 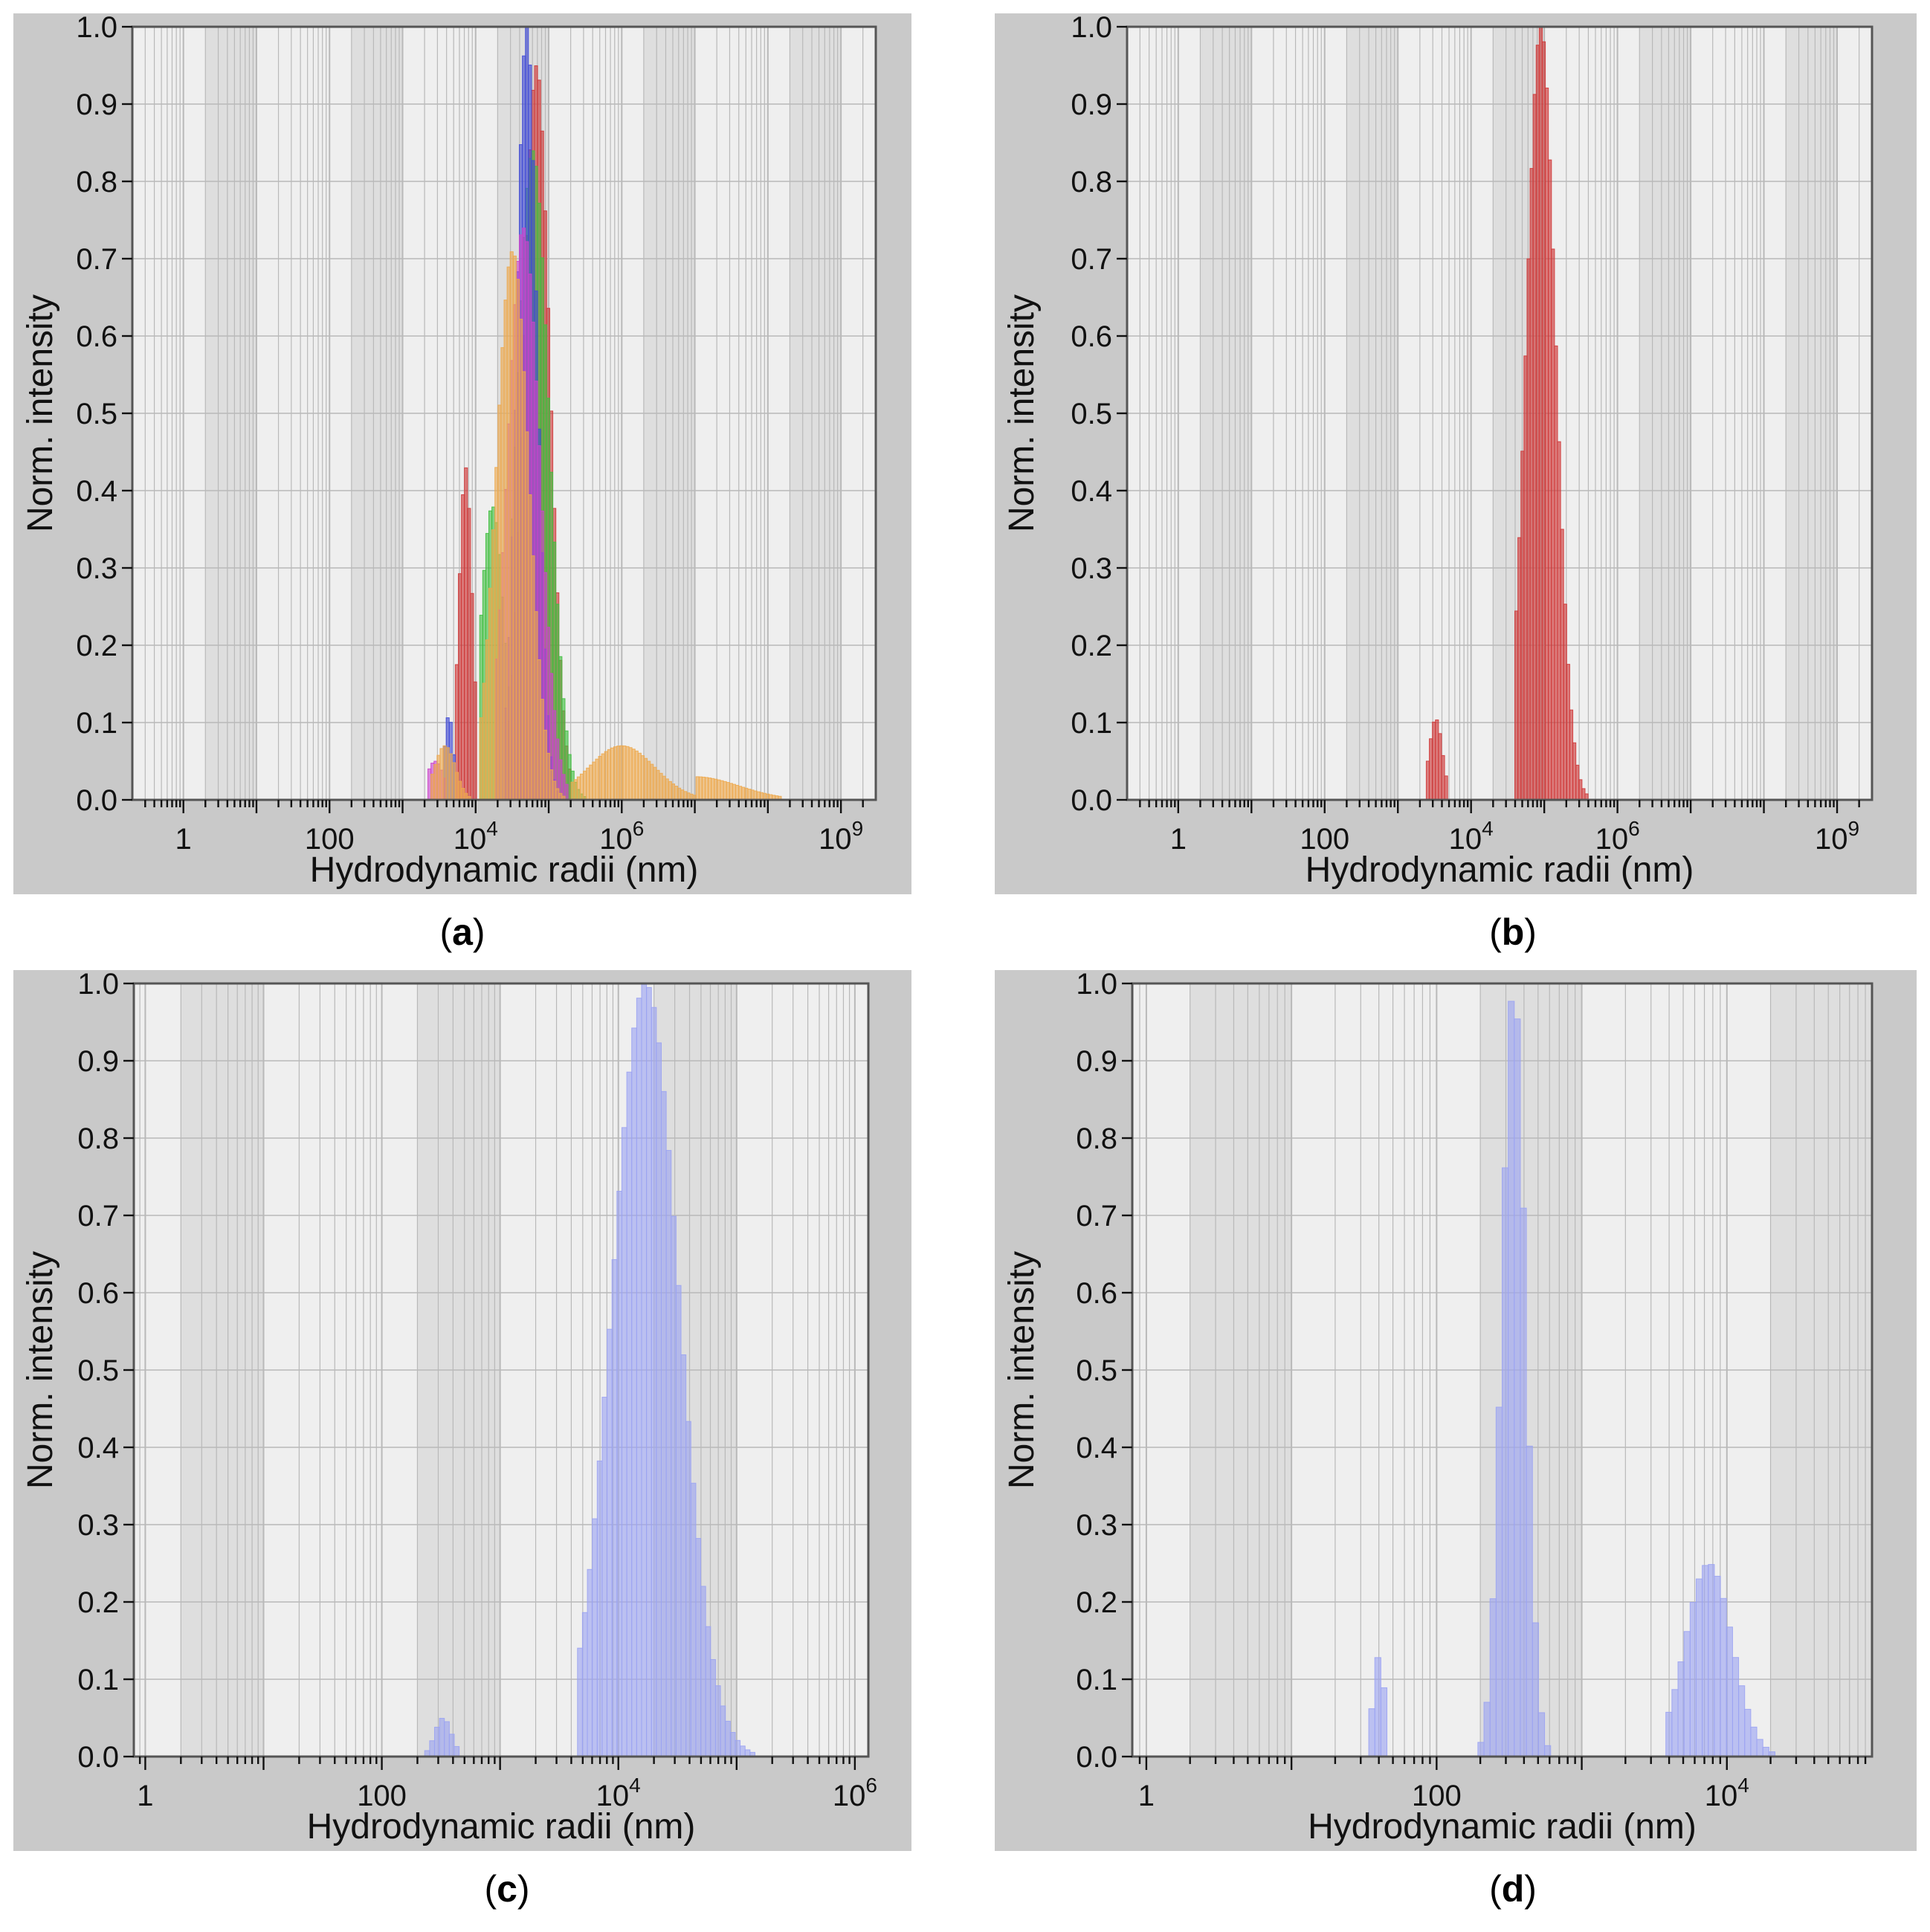 What do you see at coordinates (606, 526) in the screenshot?
I see `series-orange` at bounding box center [606, 526].